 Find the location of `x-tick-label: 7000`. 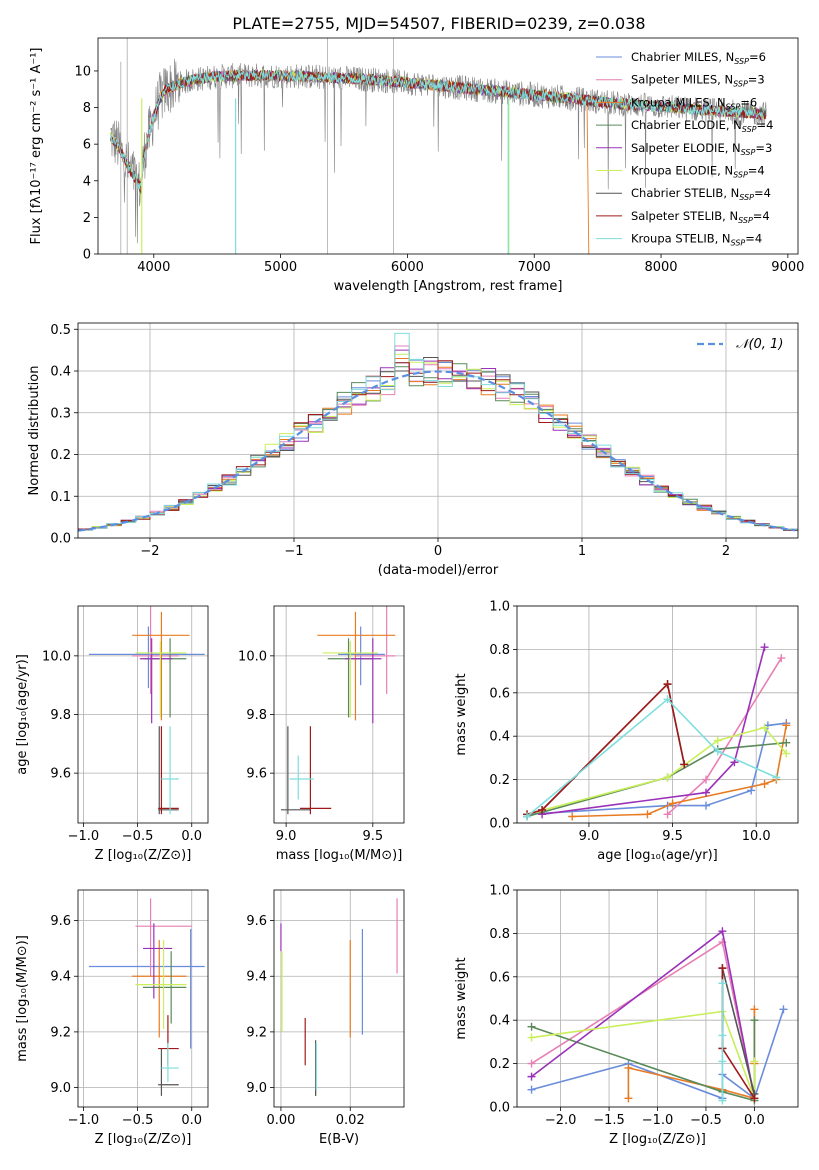

x-tick-label: 7000 is located at coordinates (534, 267).